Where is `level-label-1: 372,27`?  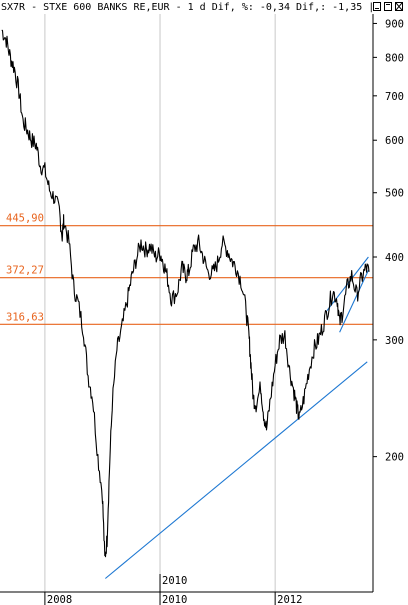 level-label-1: 372,27 is located at coordinates (25, 271).